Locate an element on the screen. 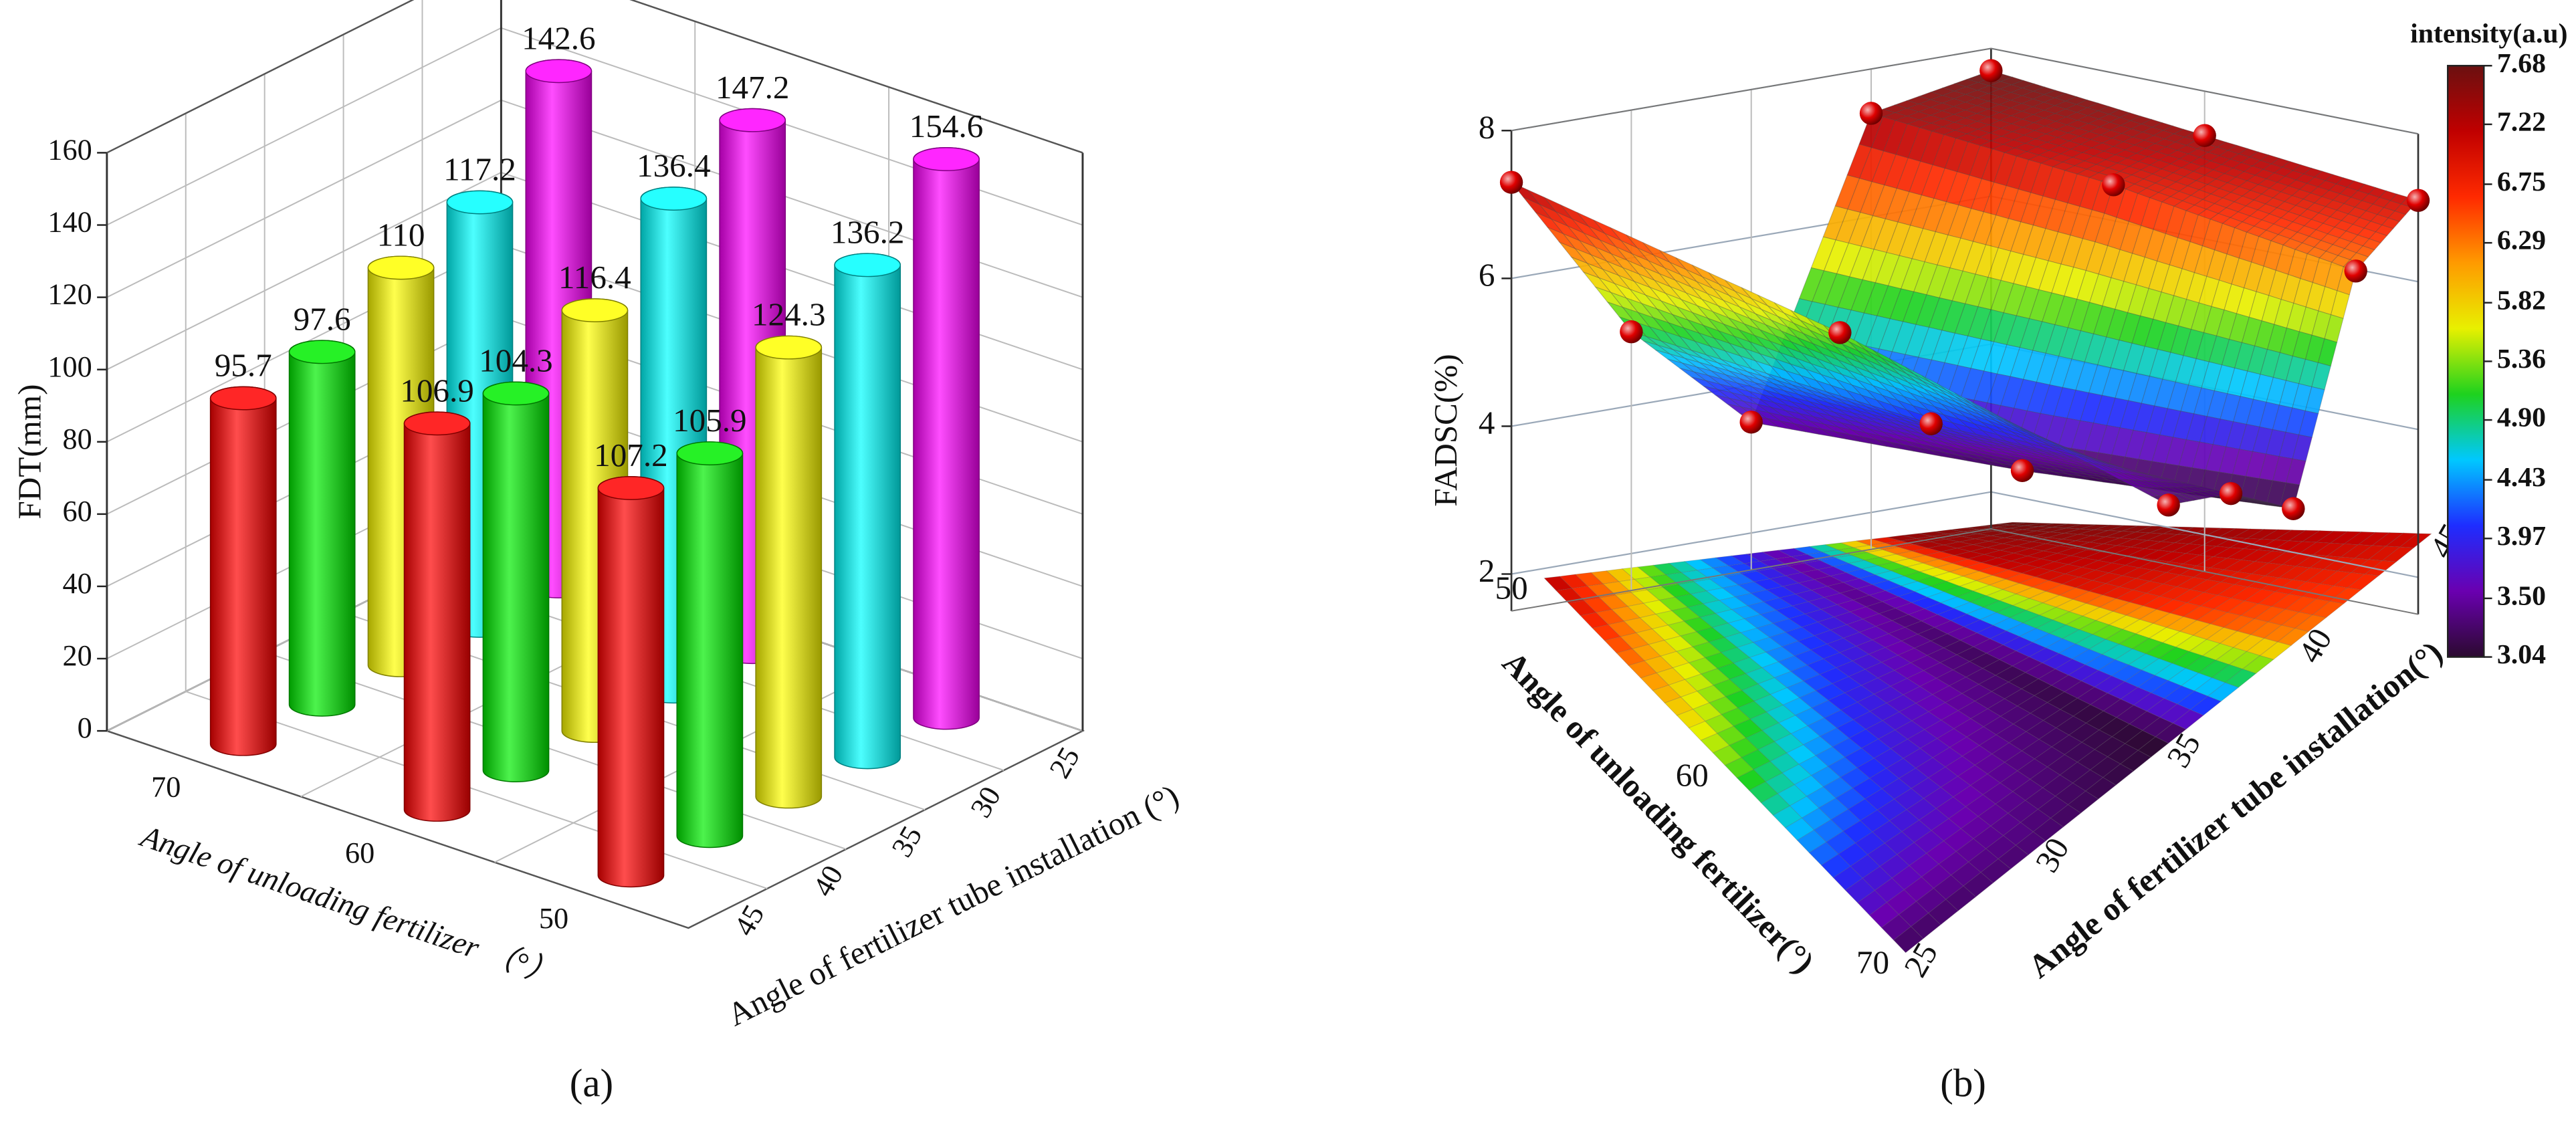 The height and width of the screenshot is (1130, 2576). colorbar-tick-label: 4.90 is located at coordinates (2521, 418).